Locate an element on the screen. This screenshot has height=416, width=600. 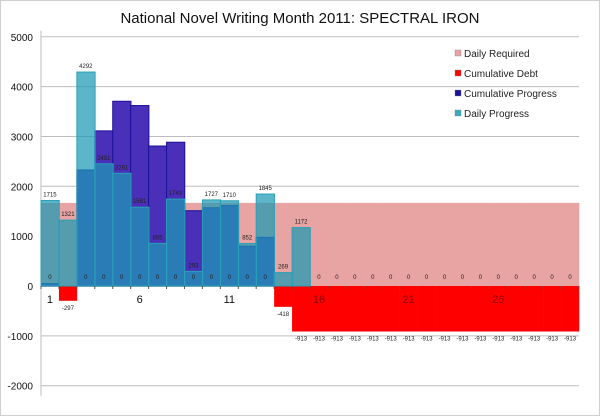
legend-label: Daily Progress is located at coordinates (496, 114).